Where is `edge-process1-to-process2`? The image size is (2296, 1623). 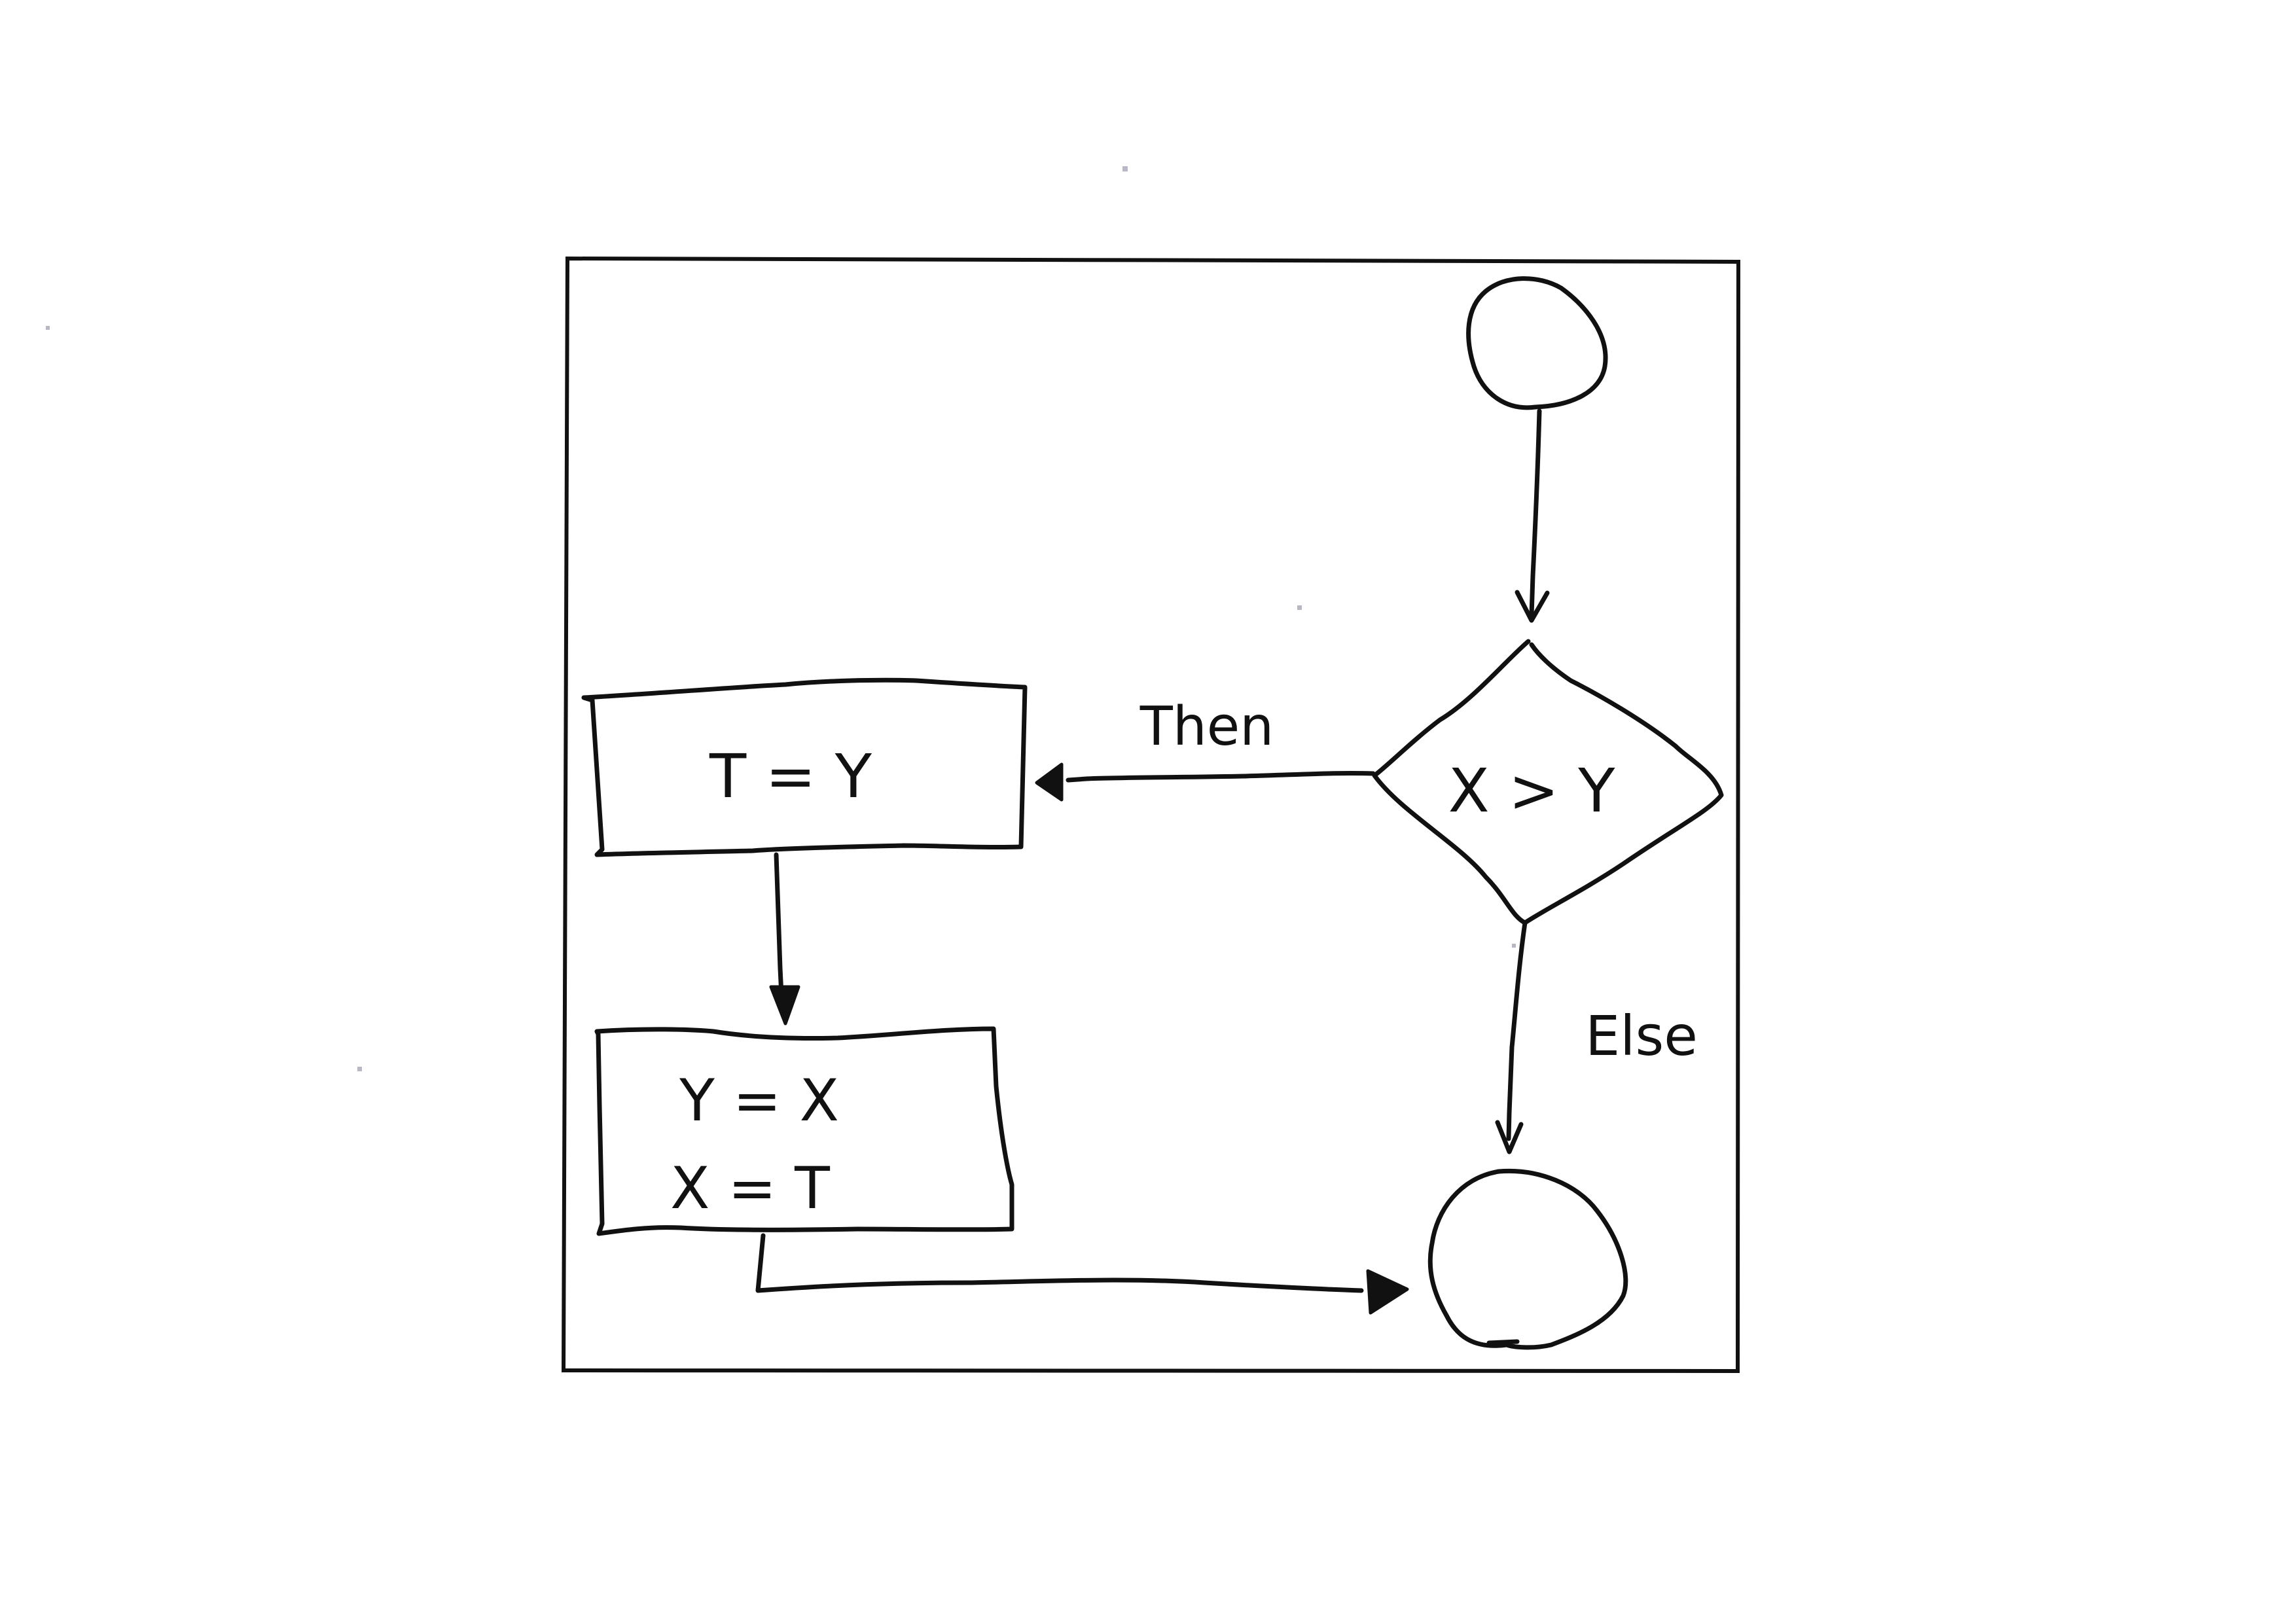 edge-process1-to-process2 is located at coordinates (779, 925).